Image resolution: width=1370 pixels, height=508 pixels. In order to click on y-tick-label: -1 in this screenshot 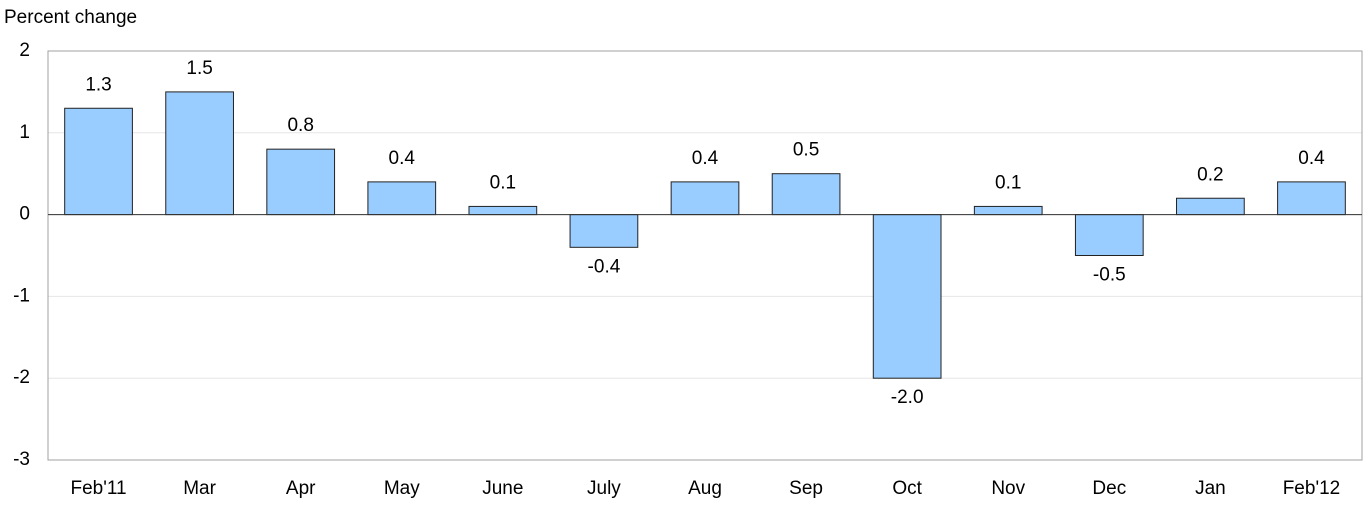, I will do `click(21, 295)`.